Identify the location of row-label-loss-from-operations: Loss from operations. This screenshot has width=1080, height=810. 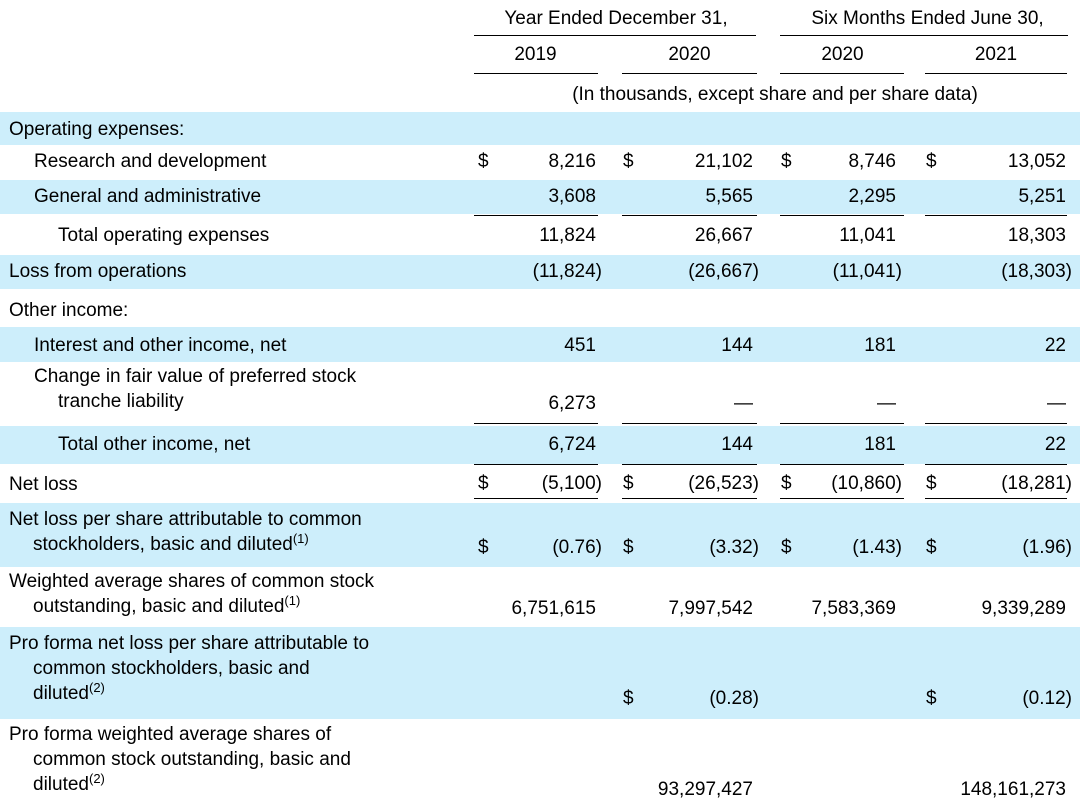
(98, 271).